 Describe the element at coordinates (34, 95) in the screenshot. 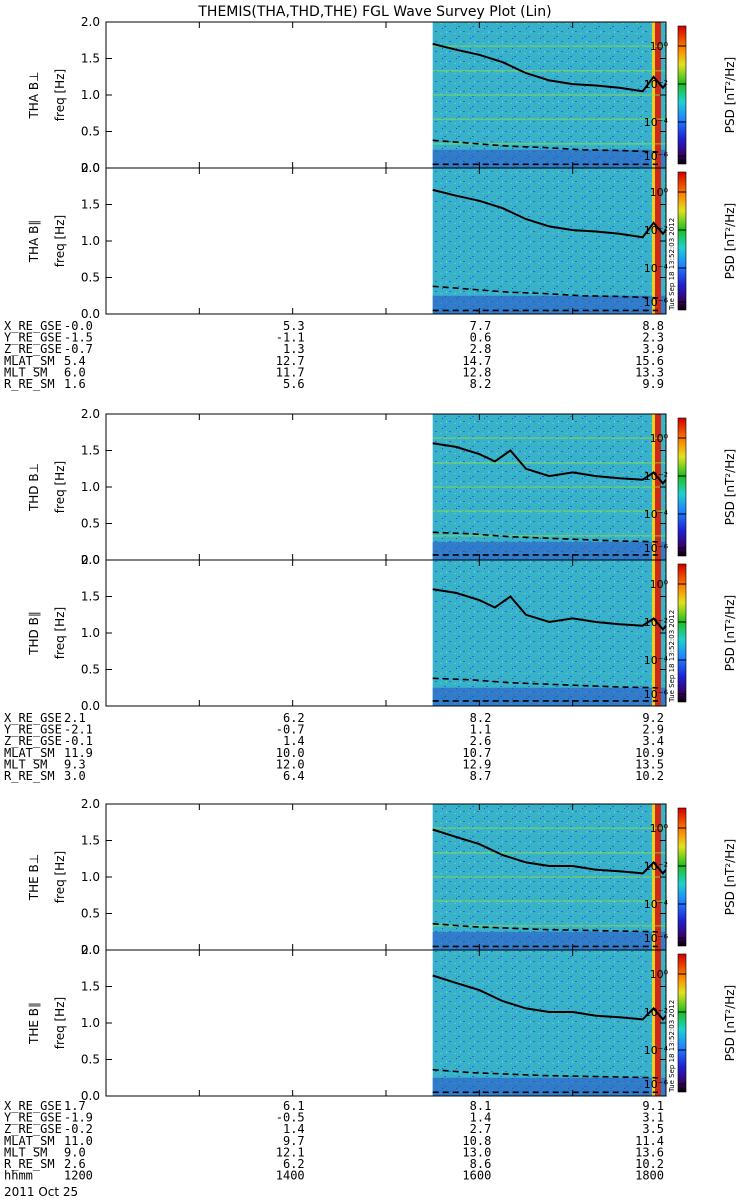

I see `panel-label: THA B⊥` at that location.